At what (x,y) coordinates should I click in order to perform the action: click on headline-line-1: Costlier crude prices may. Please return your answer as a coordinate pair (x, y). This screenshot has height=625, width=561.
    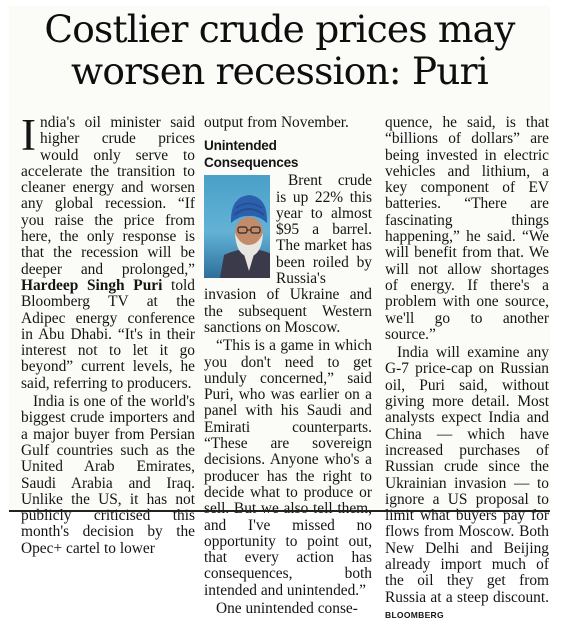
    Looking at the image, I should click on (279, 29).